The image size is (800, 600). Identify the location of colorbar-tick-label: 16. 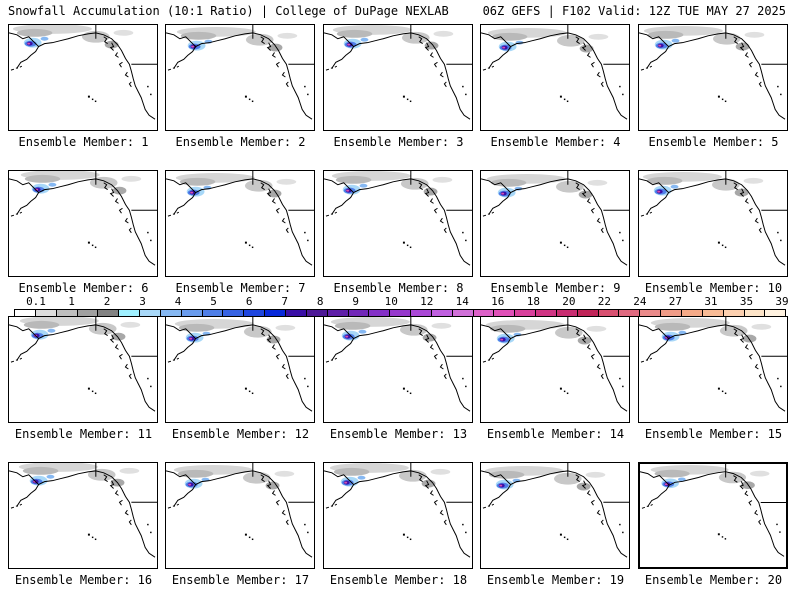
(498, 301).